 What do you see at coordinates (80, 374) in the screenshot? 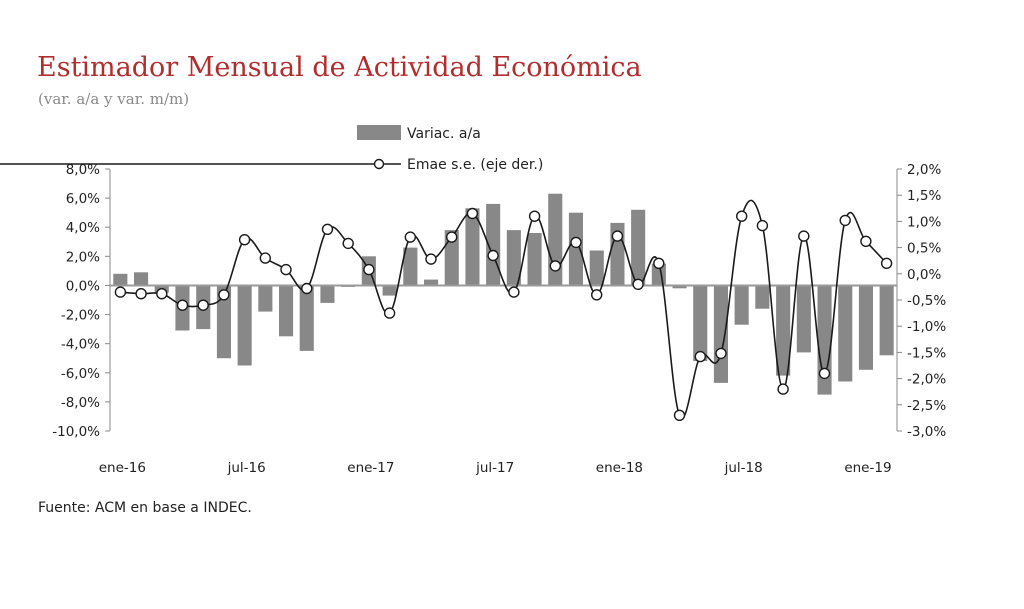
I see `left-tick-label: -6,0%` at bounding box center [80, 374].